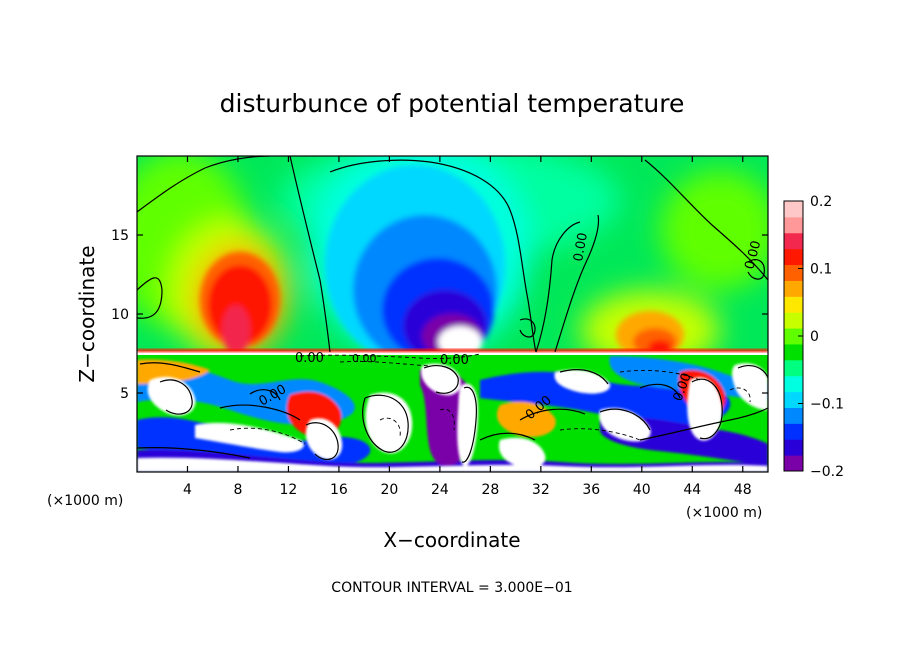  I want to click on colorbar-tick-label: −0.2, so click(827, 472).